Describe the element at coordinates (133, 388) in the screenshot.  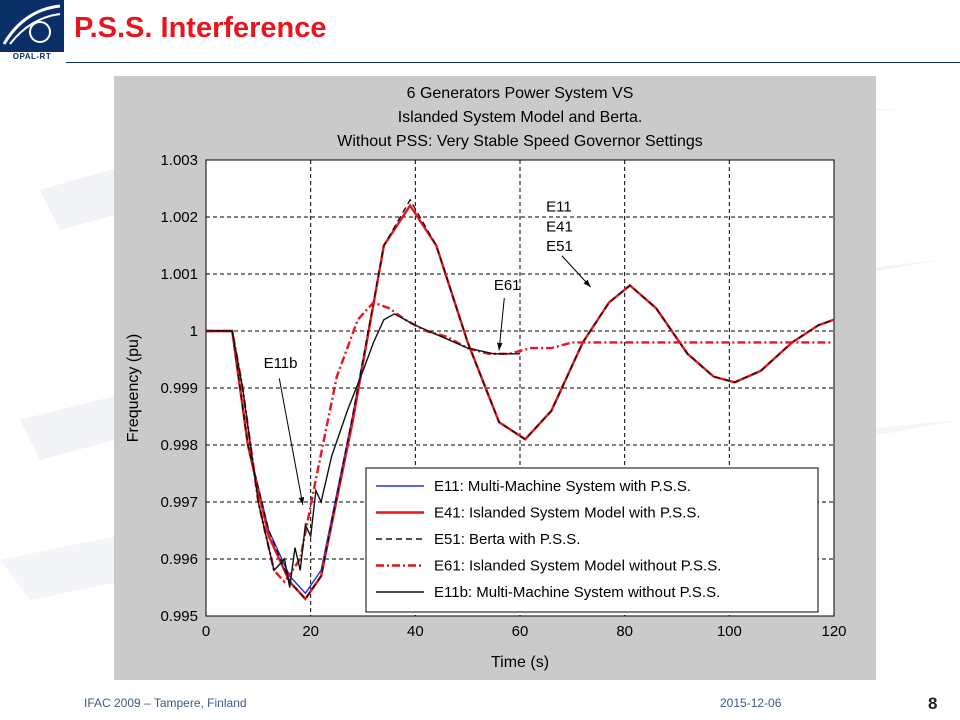
I see `y-axis-label: Frequency (pu)` at that location.